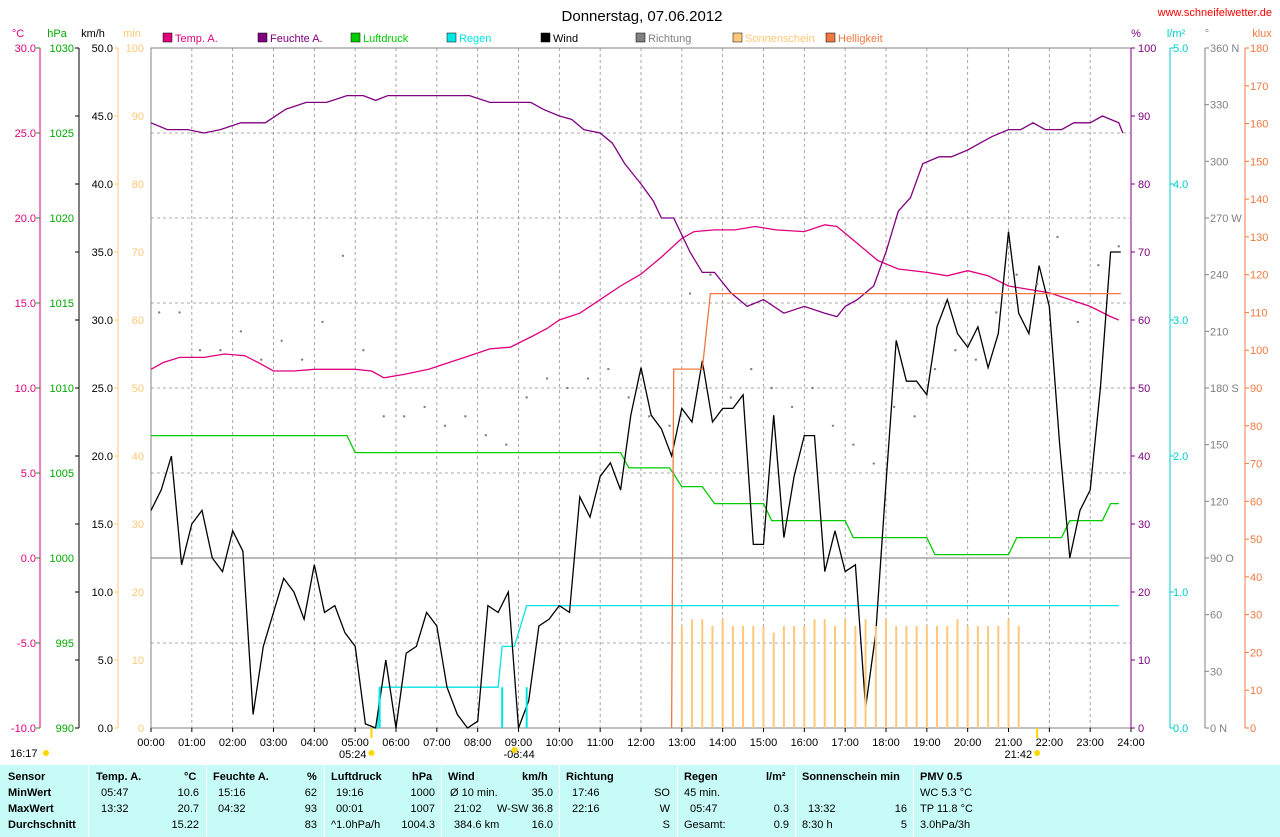 The width and height of the screenshot is (1280, 837). I want to click on stats-rain-max: 0.3, so click(781, 809).